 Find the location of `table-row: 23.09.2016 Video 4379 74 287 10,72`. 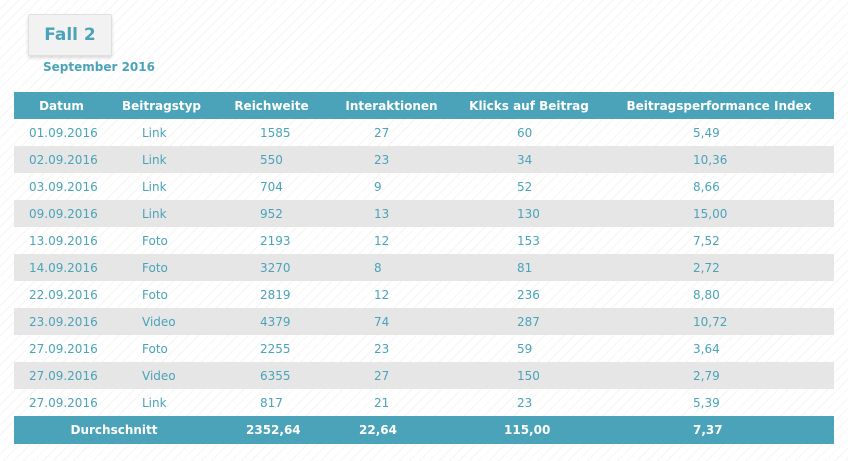

table-row: 23.09.2016 Video 4379 74 287 10,72 is located at coordinates (424, 321).